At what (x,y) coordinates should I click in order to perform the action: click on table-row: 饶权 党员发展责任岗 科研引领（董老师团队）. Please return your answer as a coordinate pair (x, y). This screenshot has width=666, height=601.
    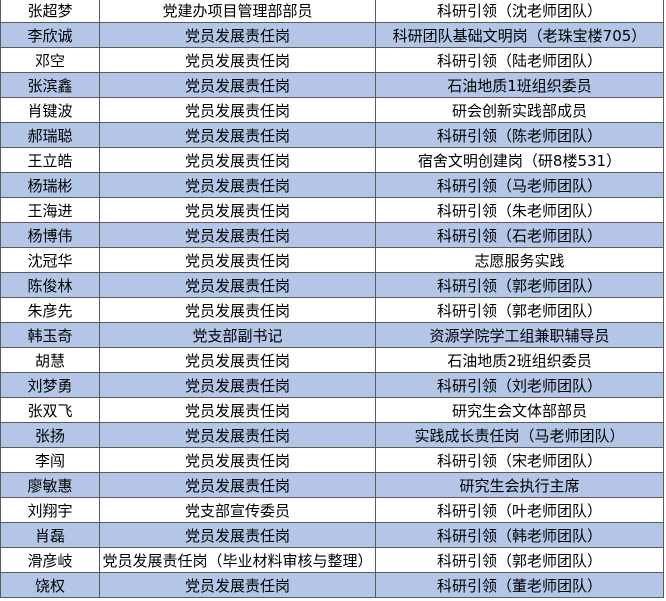
    Looking at the image, I should click on (332, 585).